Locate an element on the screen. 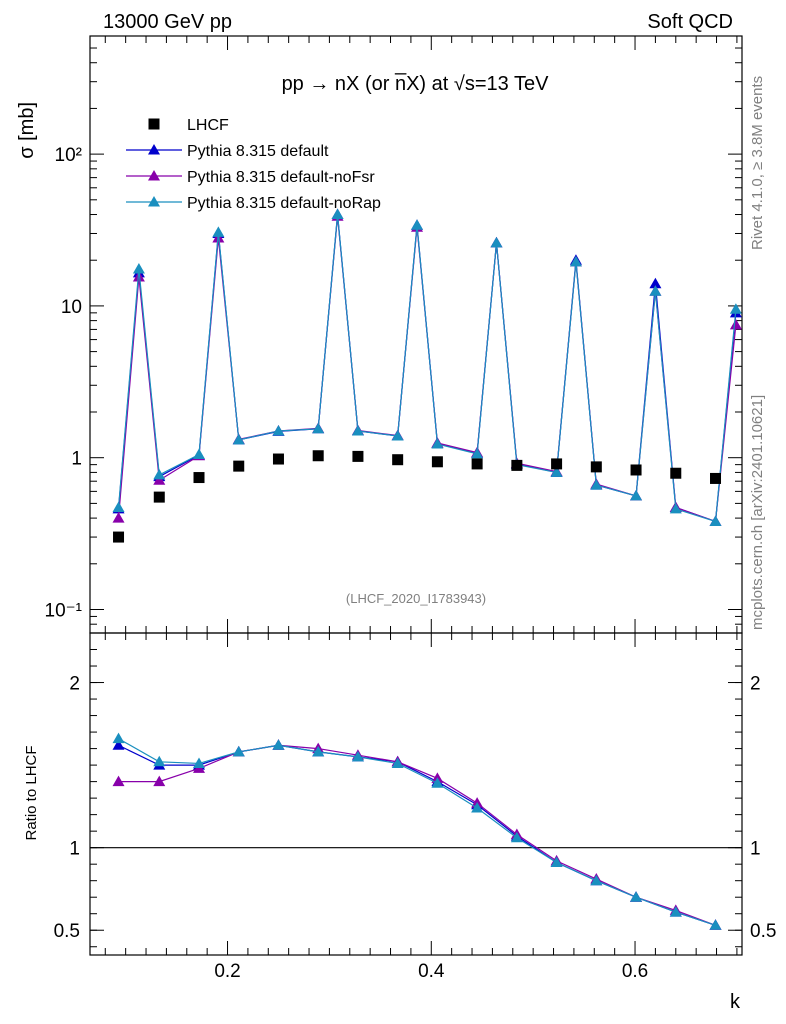 The image size is (786, 1024). ratio-y-tick-label-right: 1 is located at coordinates (755, 849).